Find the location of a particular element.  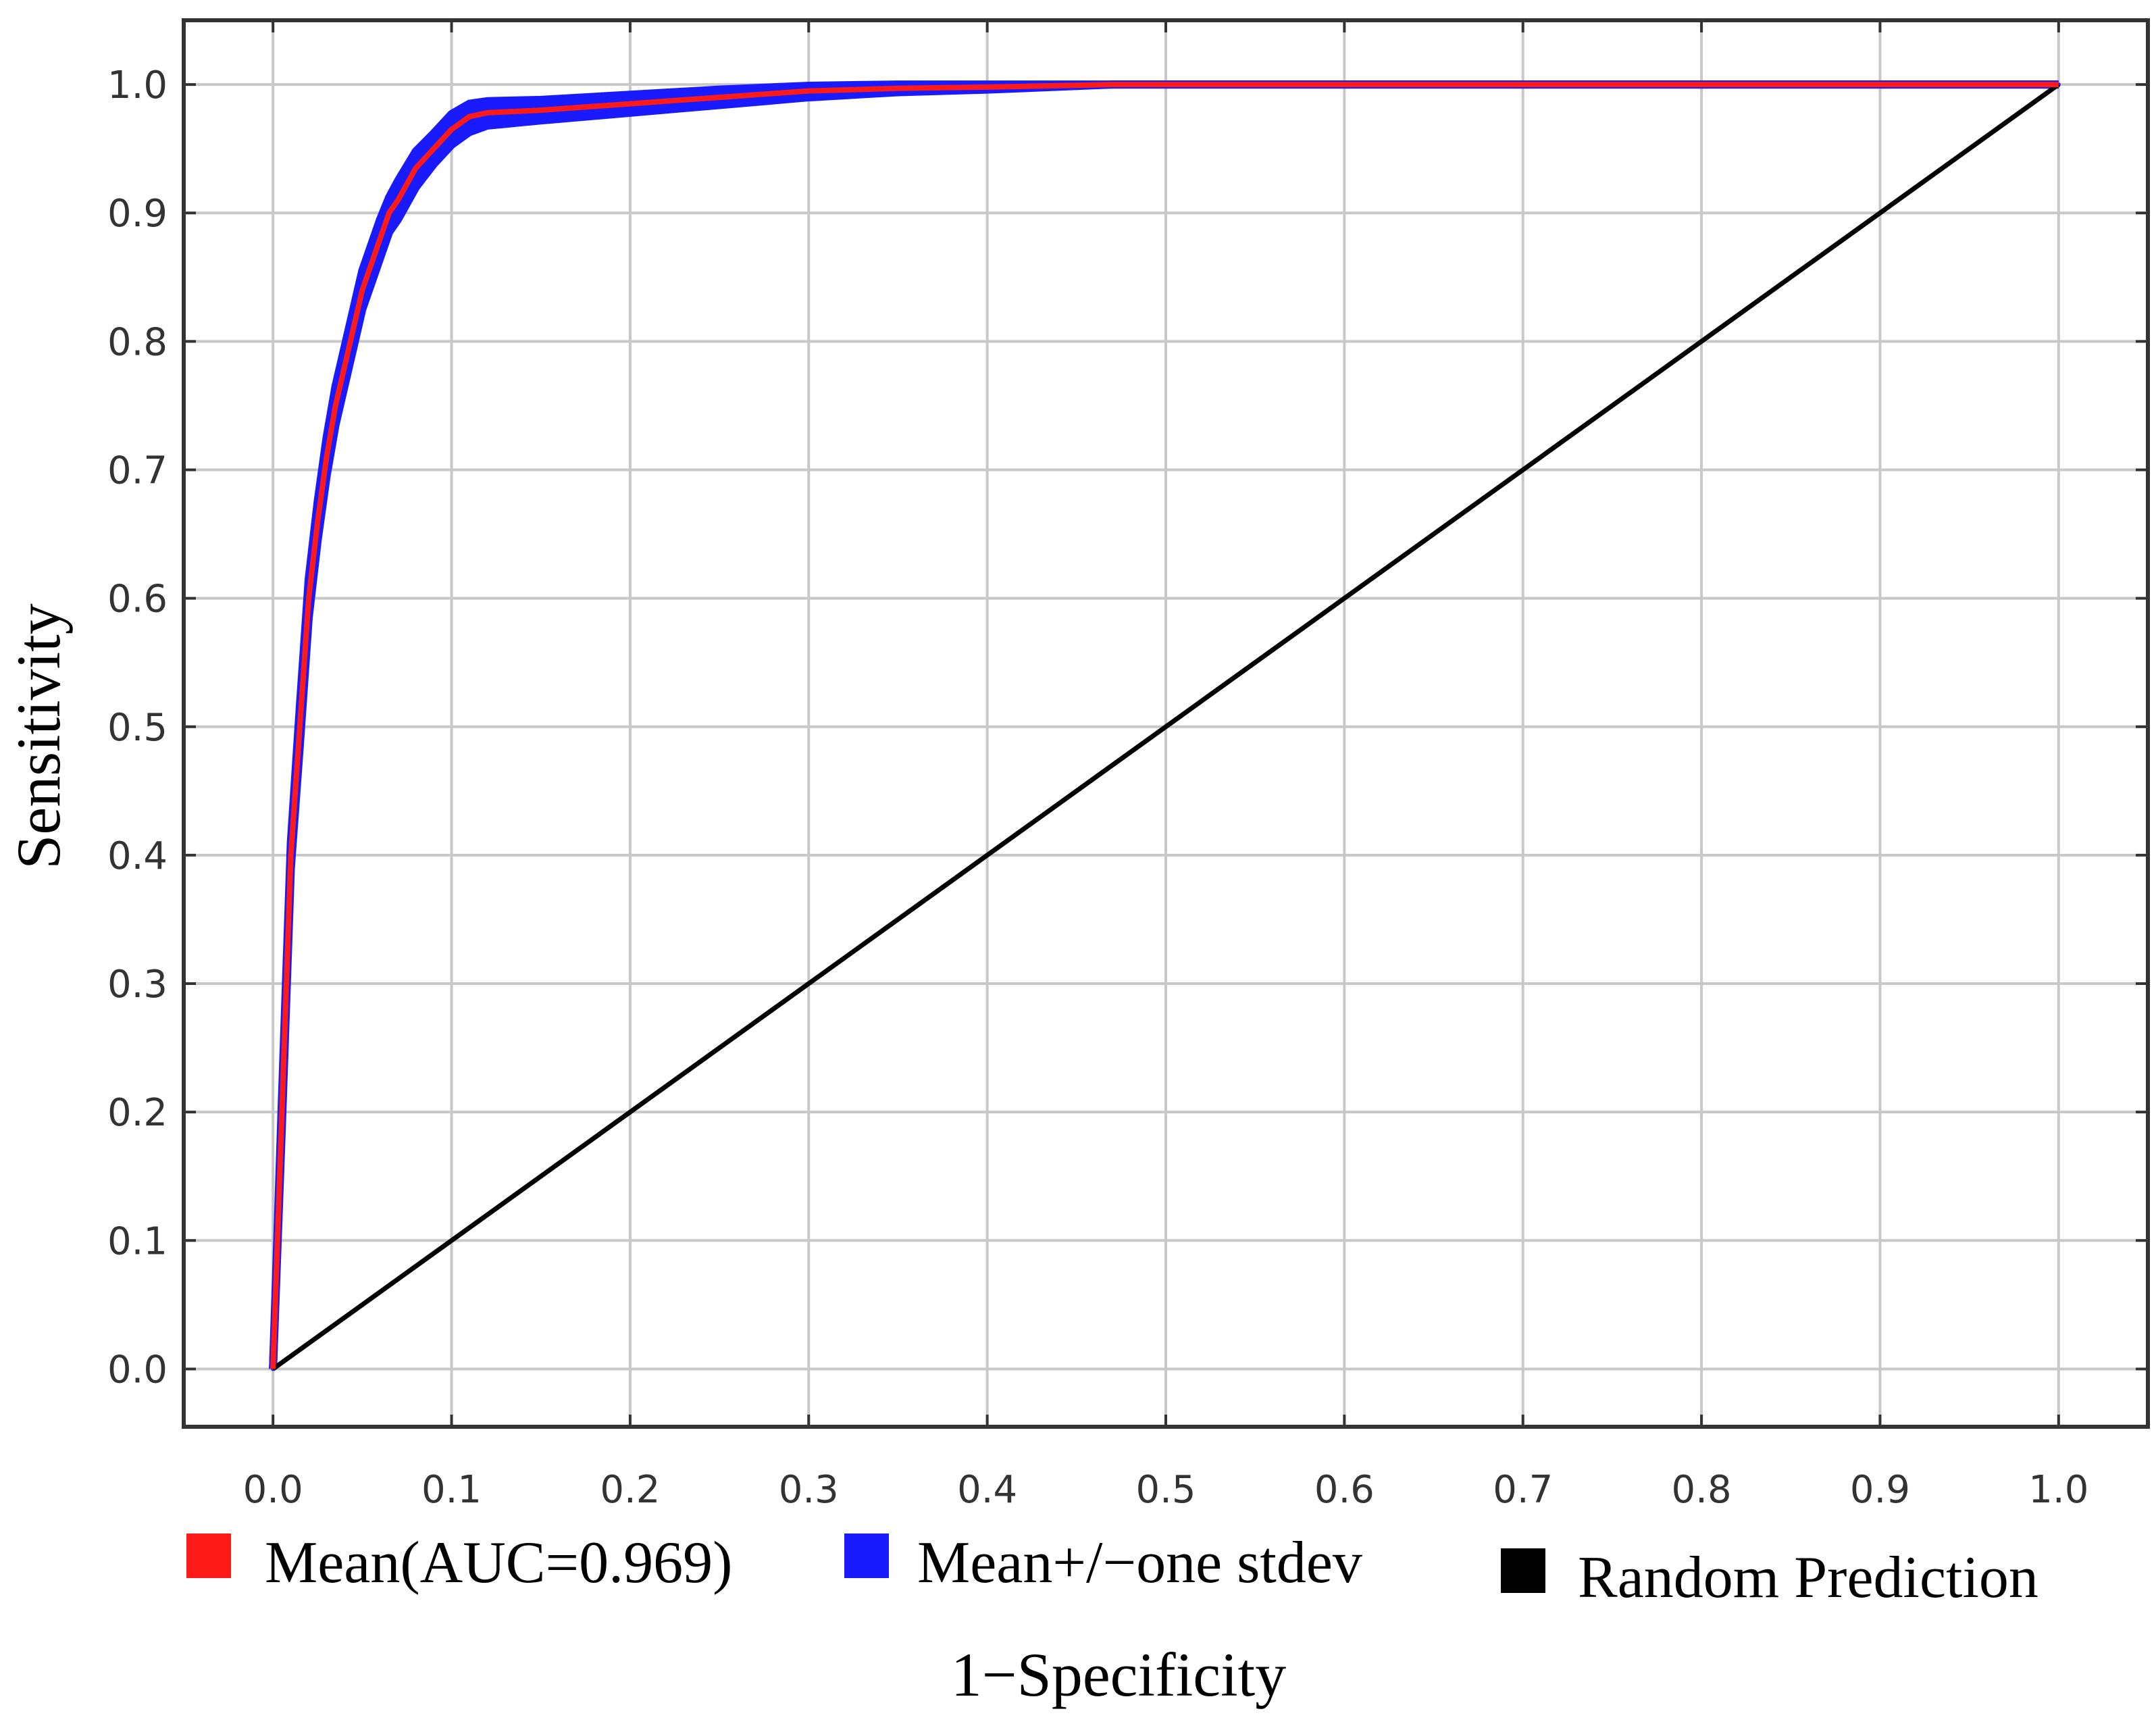

y-tick-label: 0.8 is located at coordinates (137, 342).